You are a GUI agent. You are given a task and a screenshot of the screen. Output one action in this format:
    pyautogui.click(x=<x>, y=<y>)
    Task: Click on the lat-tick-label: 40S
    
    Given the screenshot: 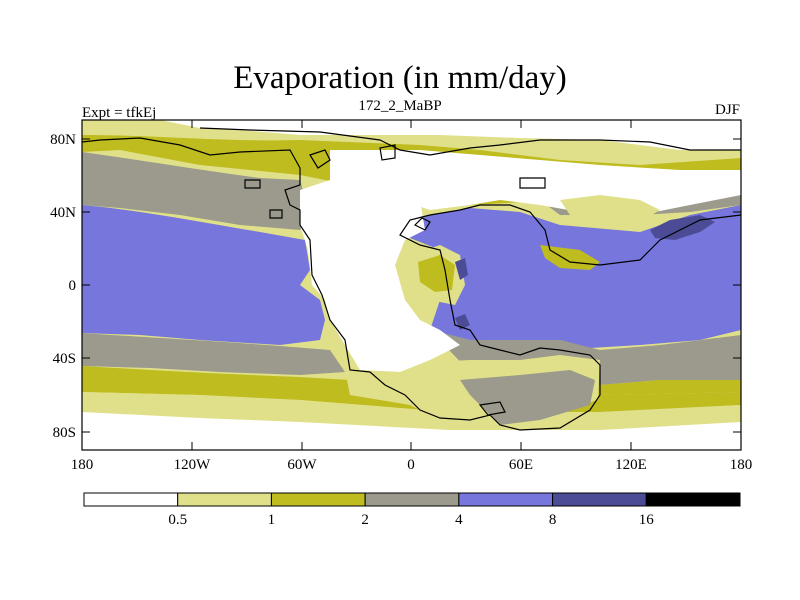 What is the action you would take?
    pyautogui.click(x=64, y=359)
    